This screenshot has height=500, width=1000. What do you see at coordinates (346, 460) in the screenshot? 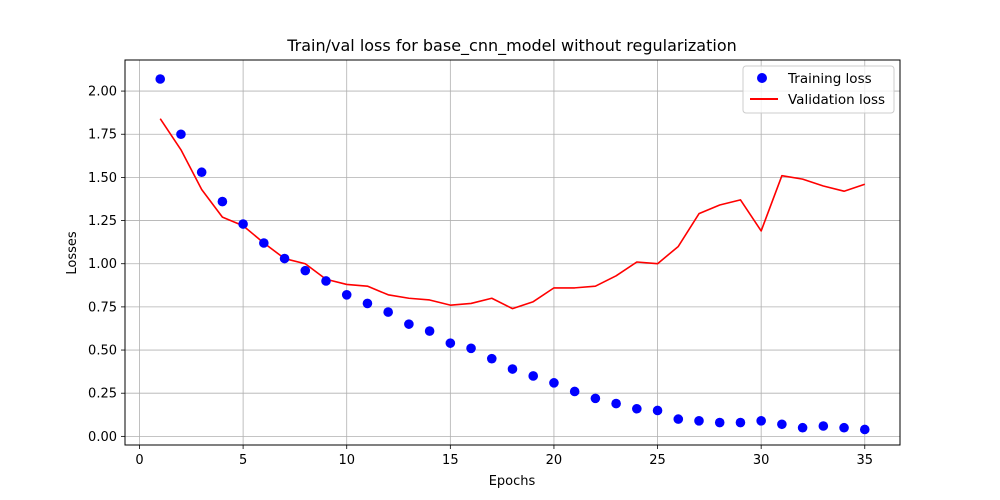
I see `x-tick-label: 10` at bounding box center [346, 460].